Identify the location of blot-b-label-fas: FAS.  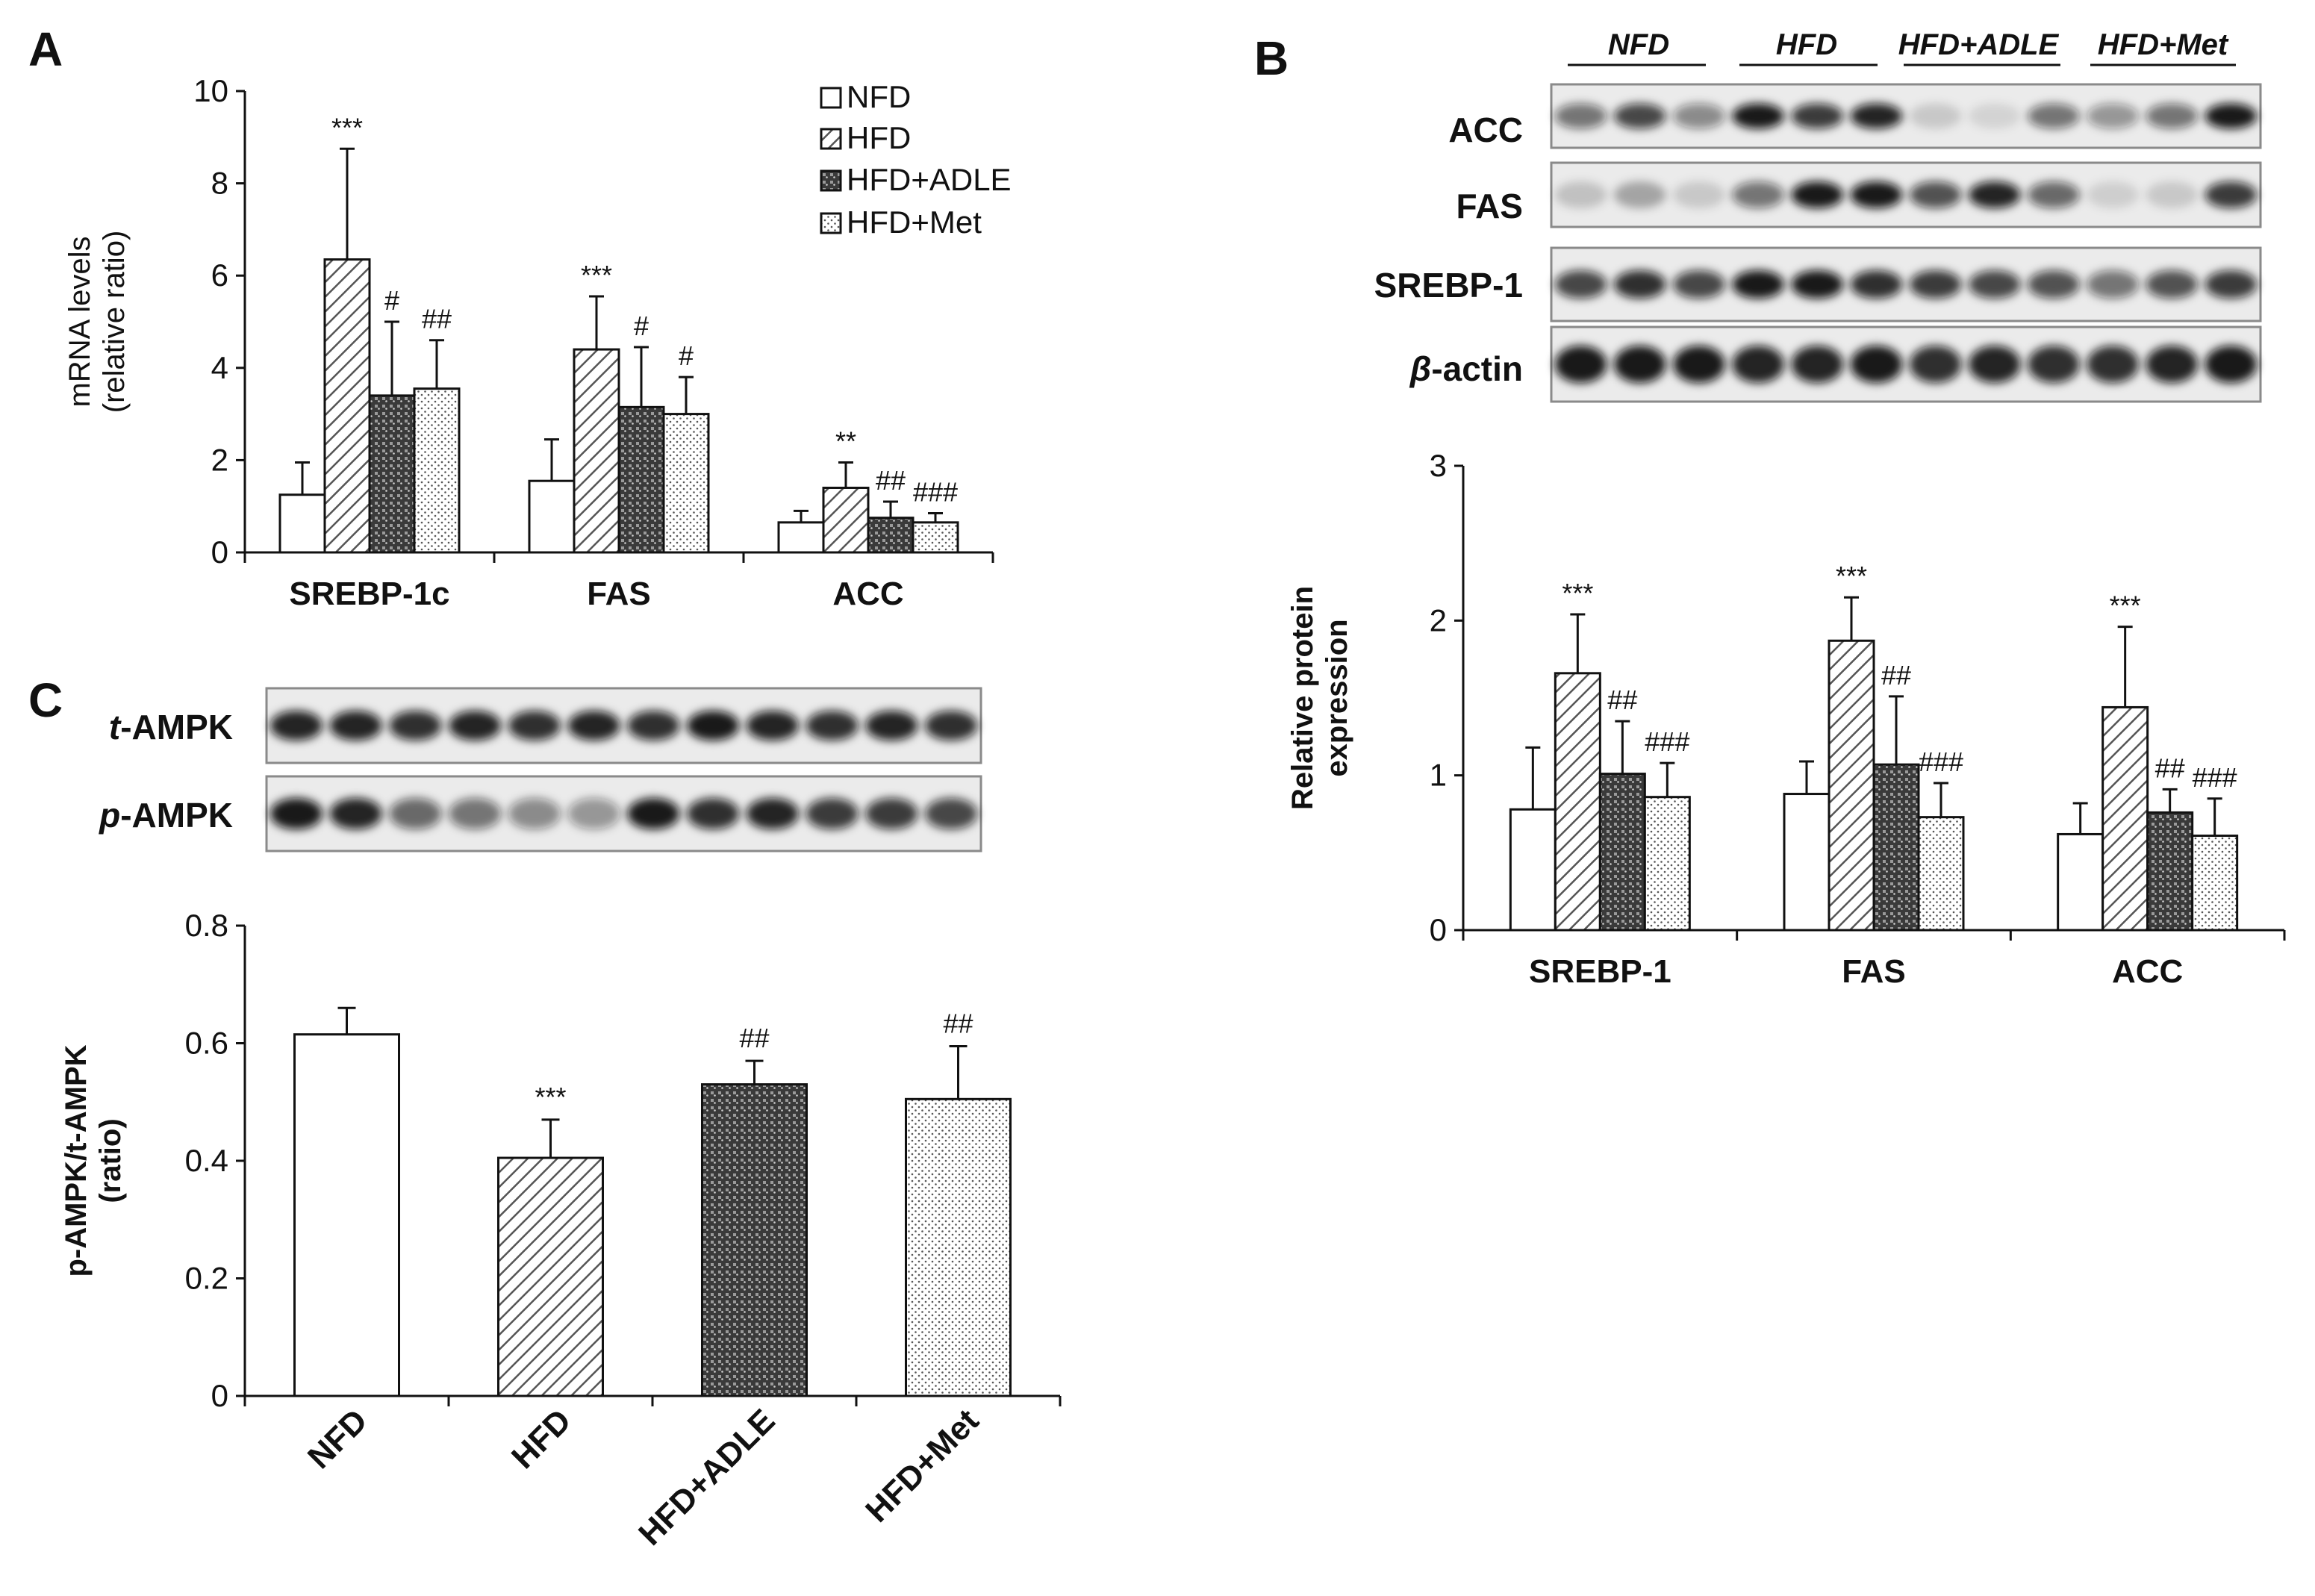
(1489, 206).